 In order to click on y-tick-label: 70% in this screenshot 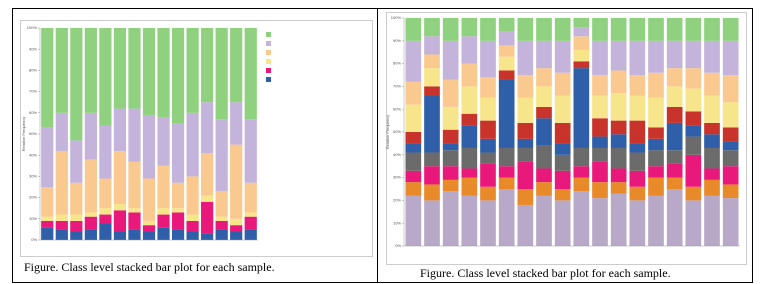, I will do `click(397, 85)`.